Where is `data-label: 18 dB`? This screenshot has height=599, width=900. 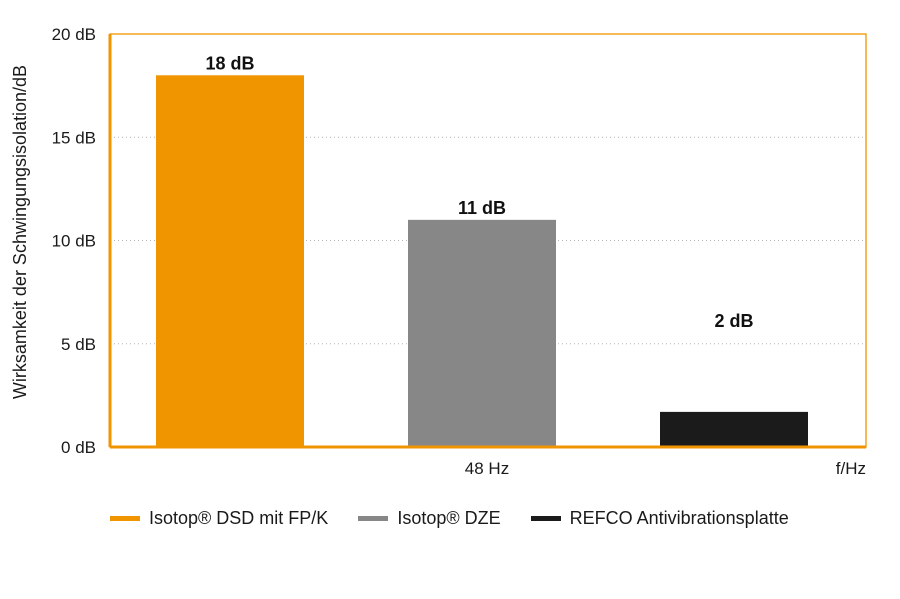
data-label: 18 dB is located at coordinates (229, 63).